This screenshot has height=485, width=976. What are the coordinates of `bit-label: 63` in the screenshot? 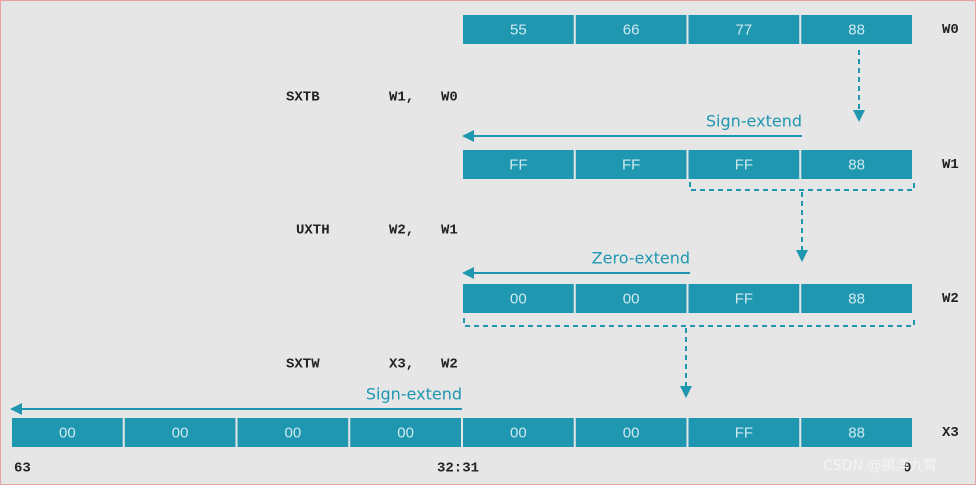 It's located at (22, 469).